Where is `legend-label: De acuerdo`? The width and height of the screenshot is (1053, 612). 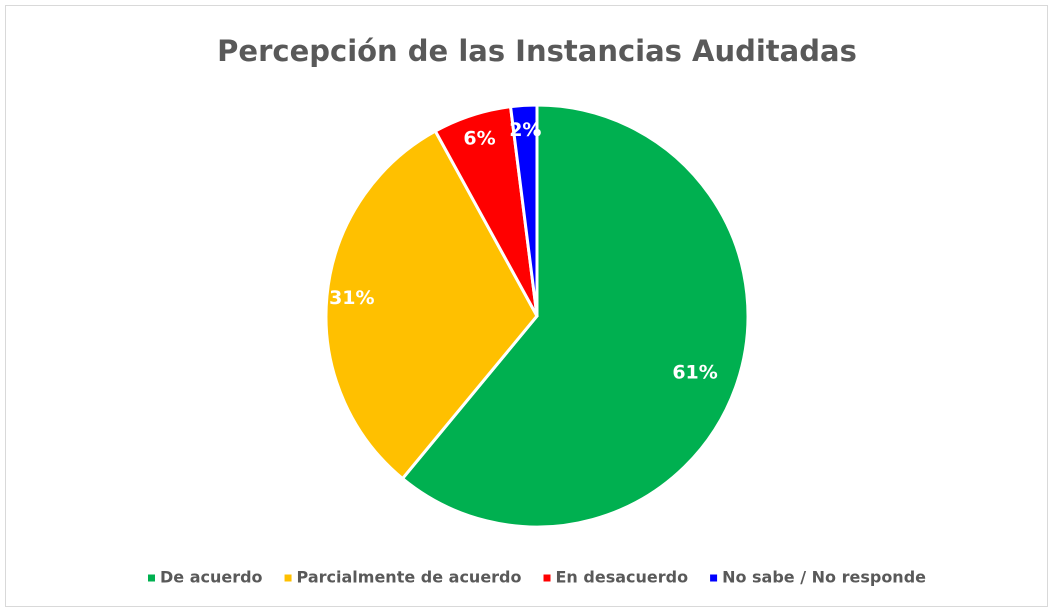
legend-label: De acuerdo is located at coordinates (211, 577).